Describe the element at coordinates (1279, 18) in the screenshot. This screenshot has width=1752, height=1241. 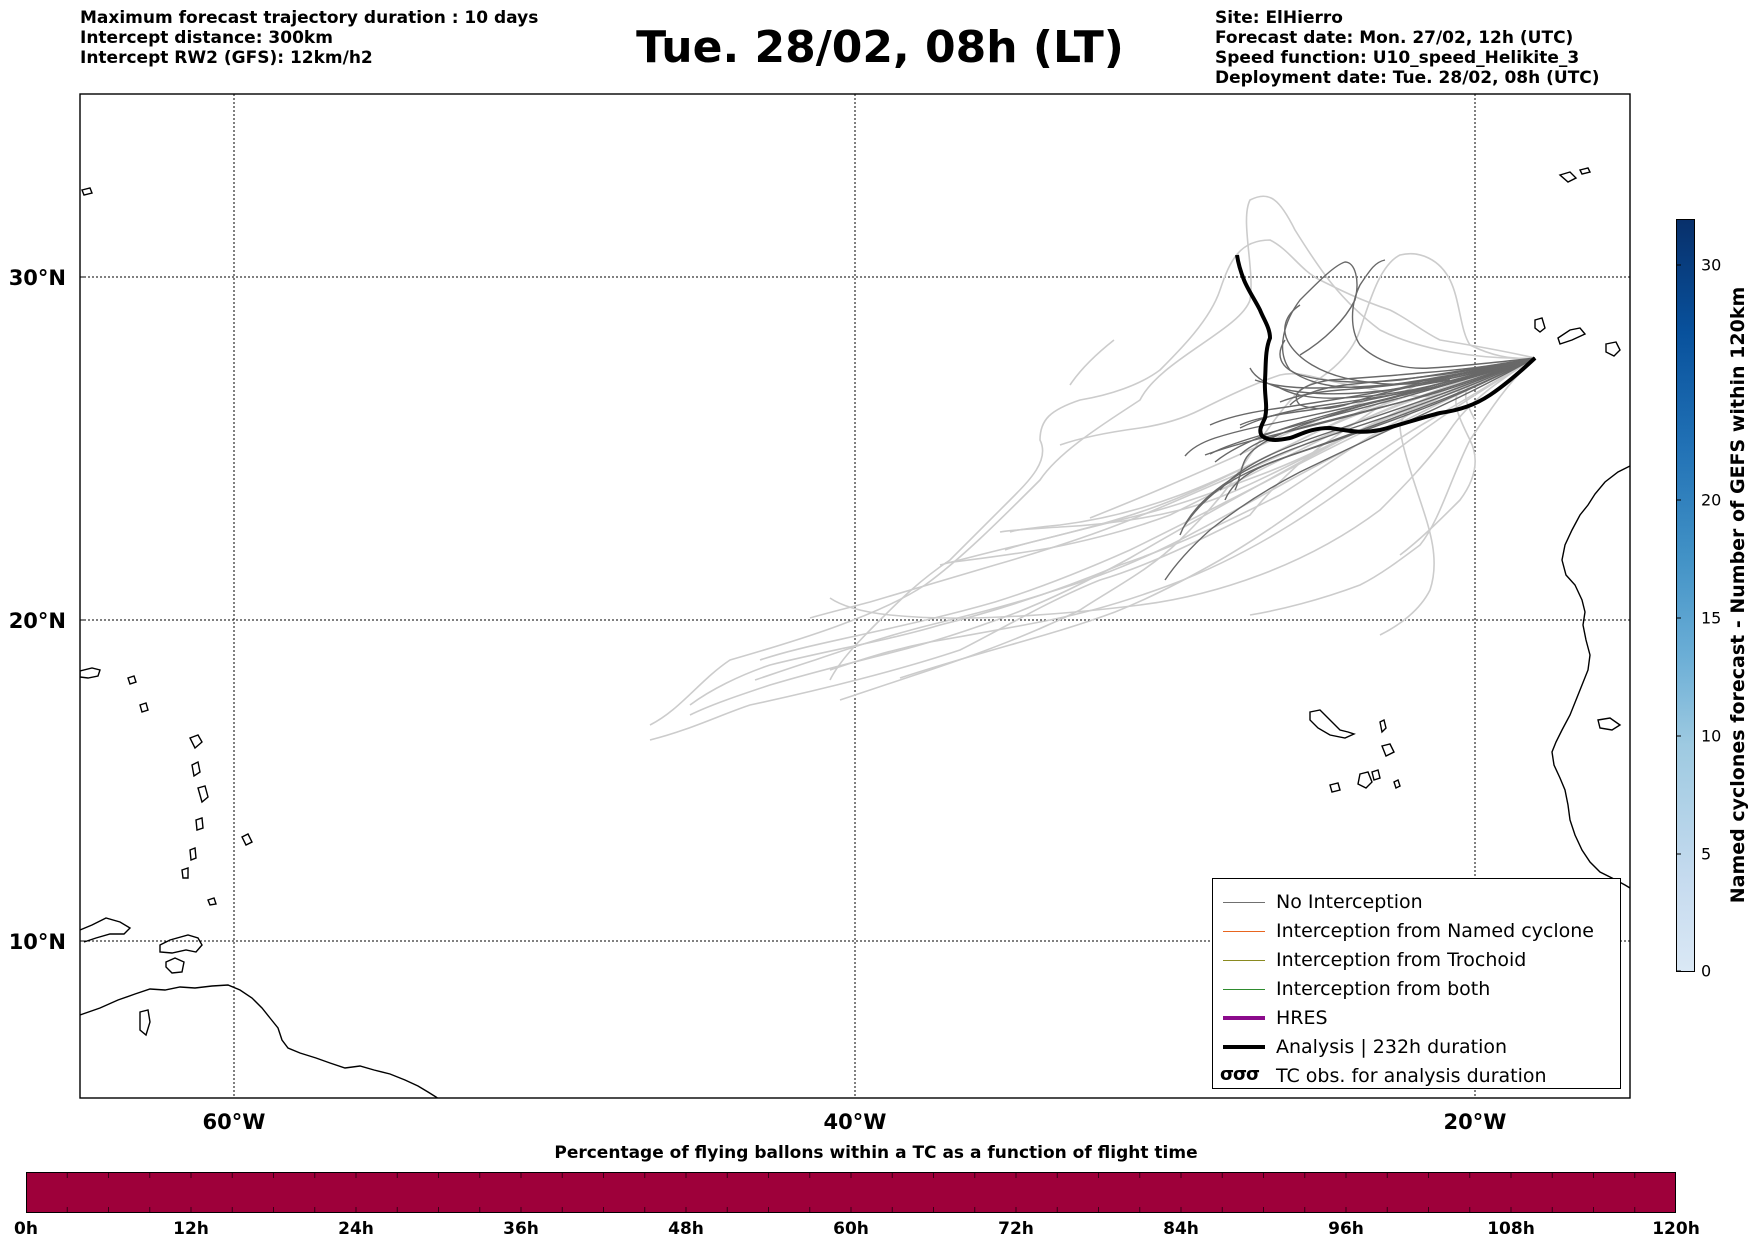
I see `site-text: Site: ElHierro` at that location.